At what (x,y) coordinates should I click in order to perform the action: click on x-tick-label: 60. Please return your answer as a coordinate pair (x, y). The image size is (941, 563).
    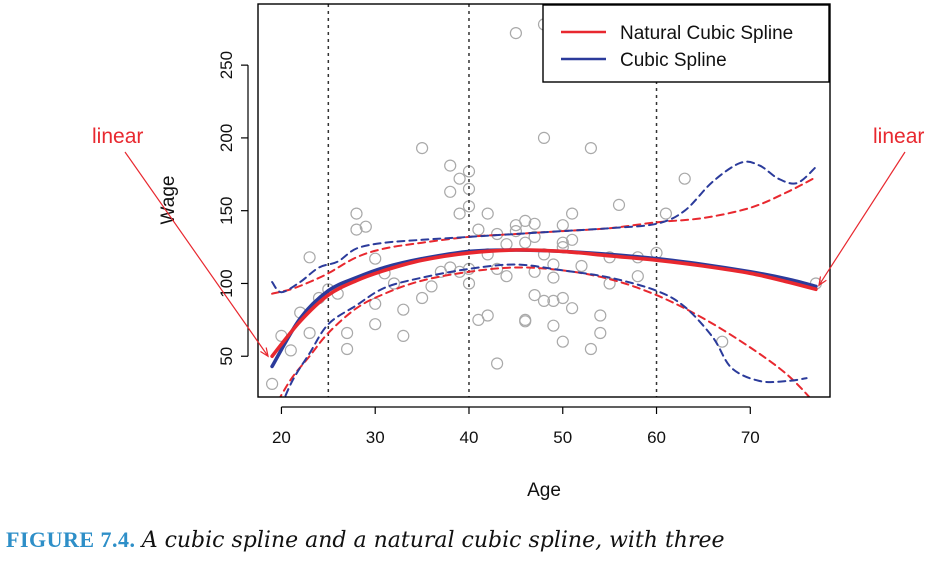
    Looking at the image, I should click on (656, 437).